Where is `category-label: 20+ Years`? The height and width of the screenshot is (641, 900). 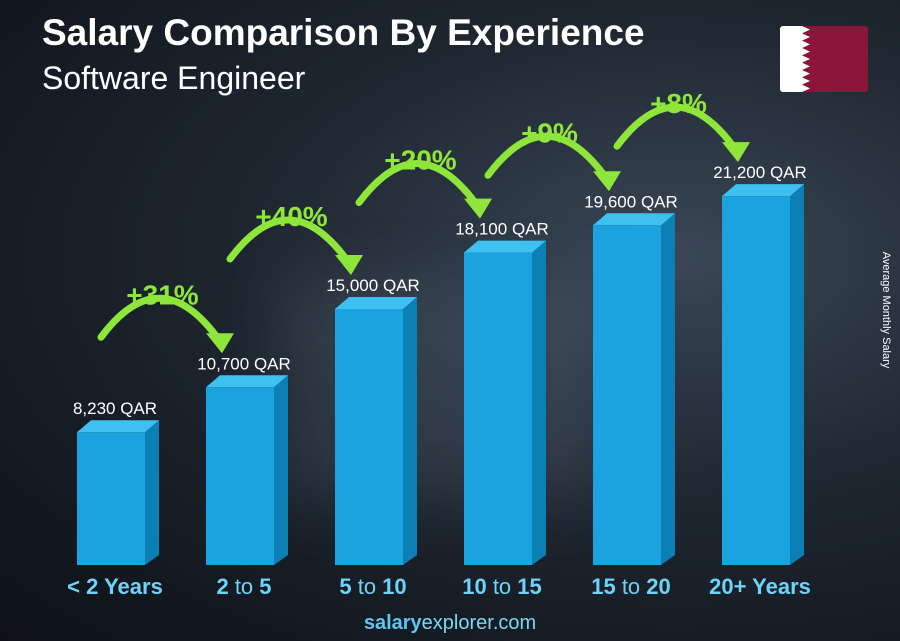
category-label: 20+ Years is located at coordinates (760, 586).